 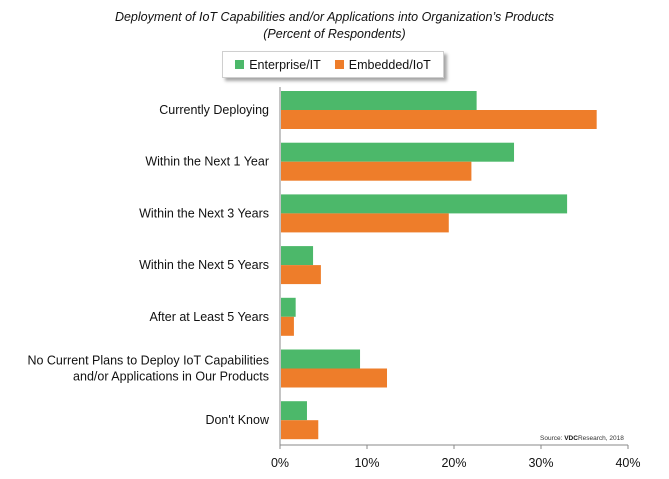 What do you see at coordinates (389, 64) in the screenshot?
I see `legend-label-embedded: Embedded/IoT` at bounding box center [389, 64].